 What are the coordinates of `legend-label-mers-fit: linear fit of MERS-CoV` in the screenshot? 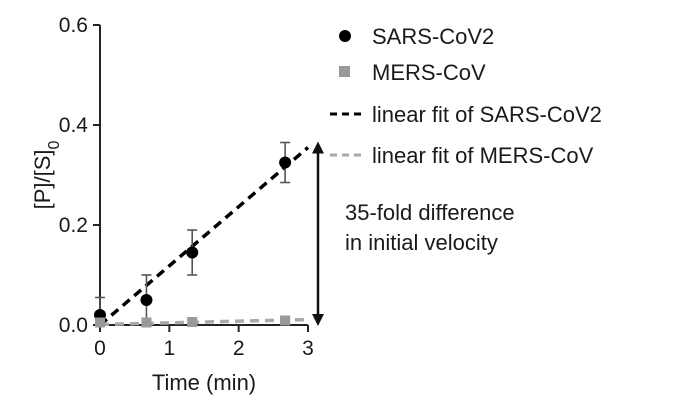 It's located at (483, 155).